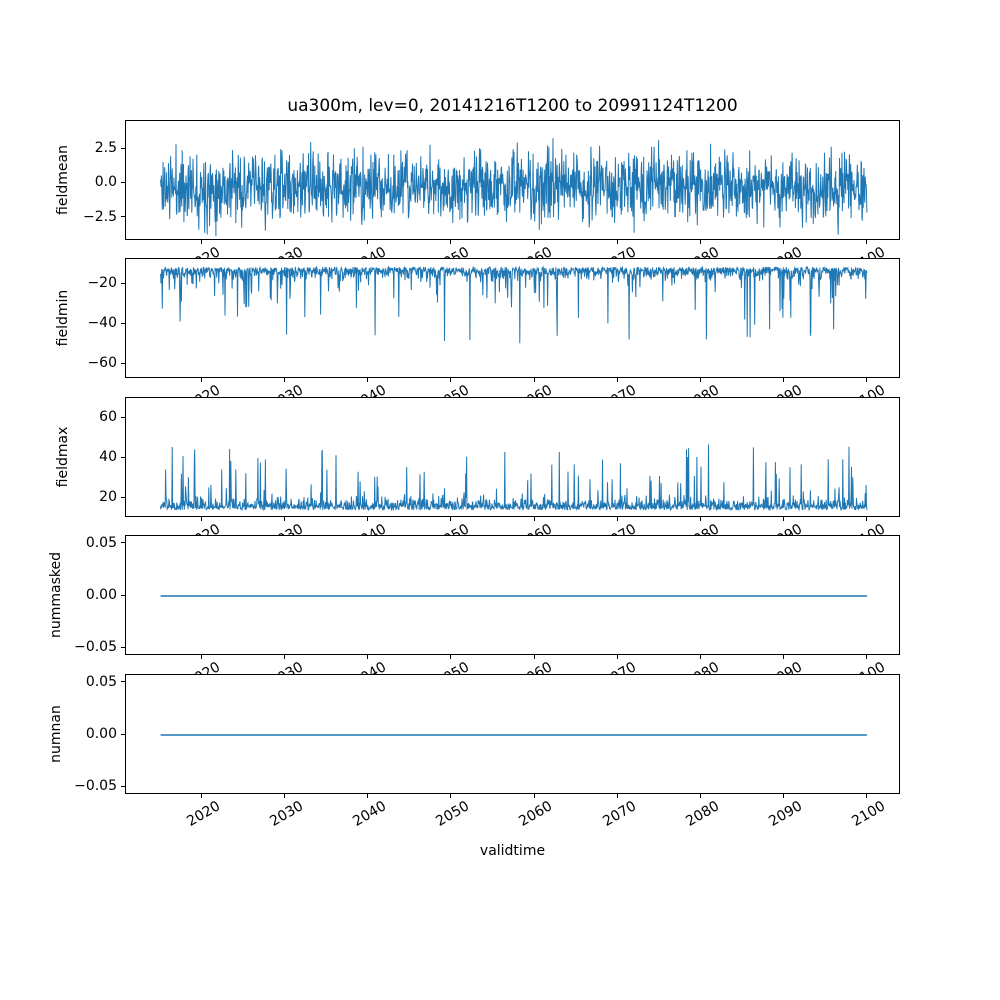 The image size is (1000, 1000). What do you see at coordinates (102, 363) in the screenshot?
I see `y-tick-label: −60` at bounding box center [102, 363].